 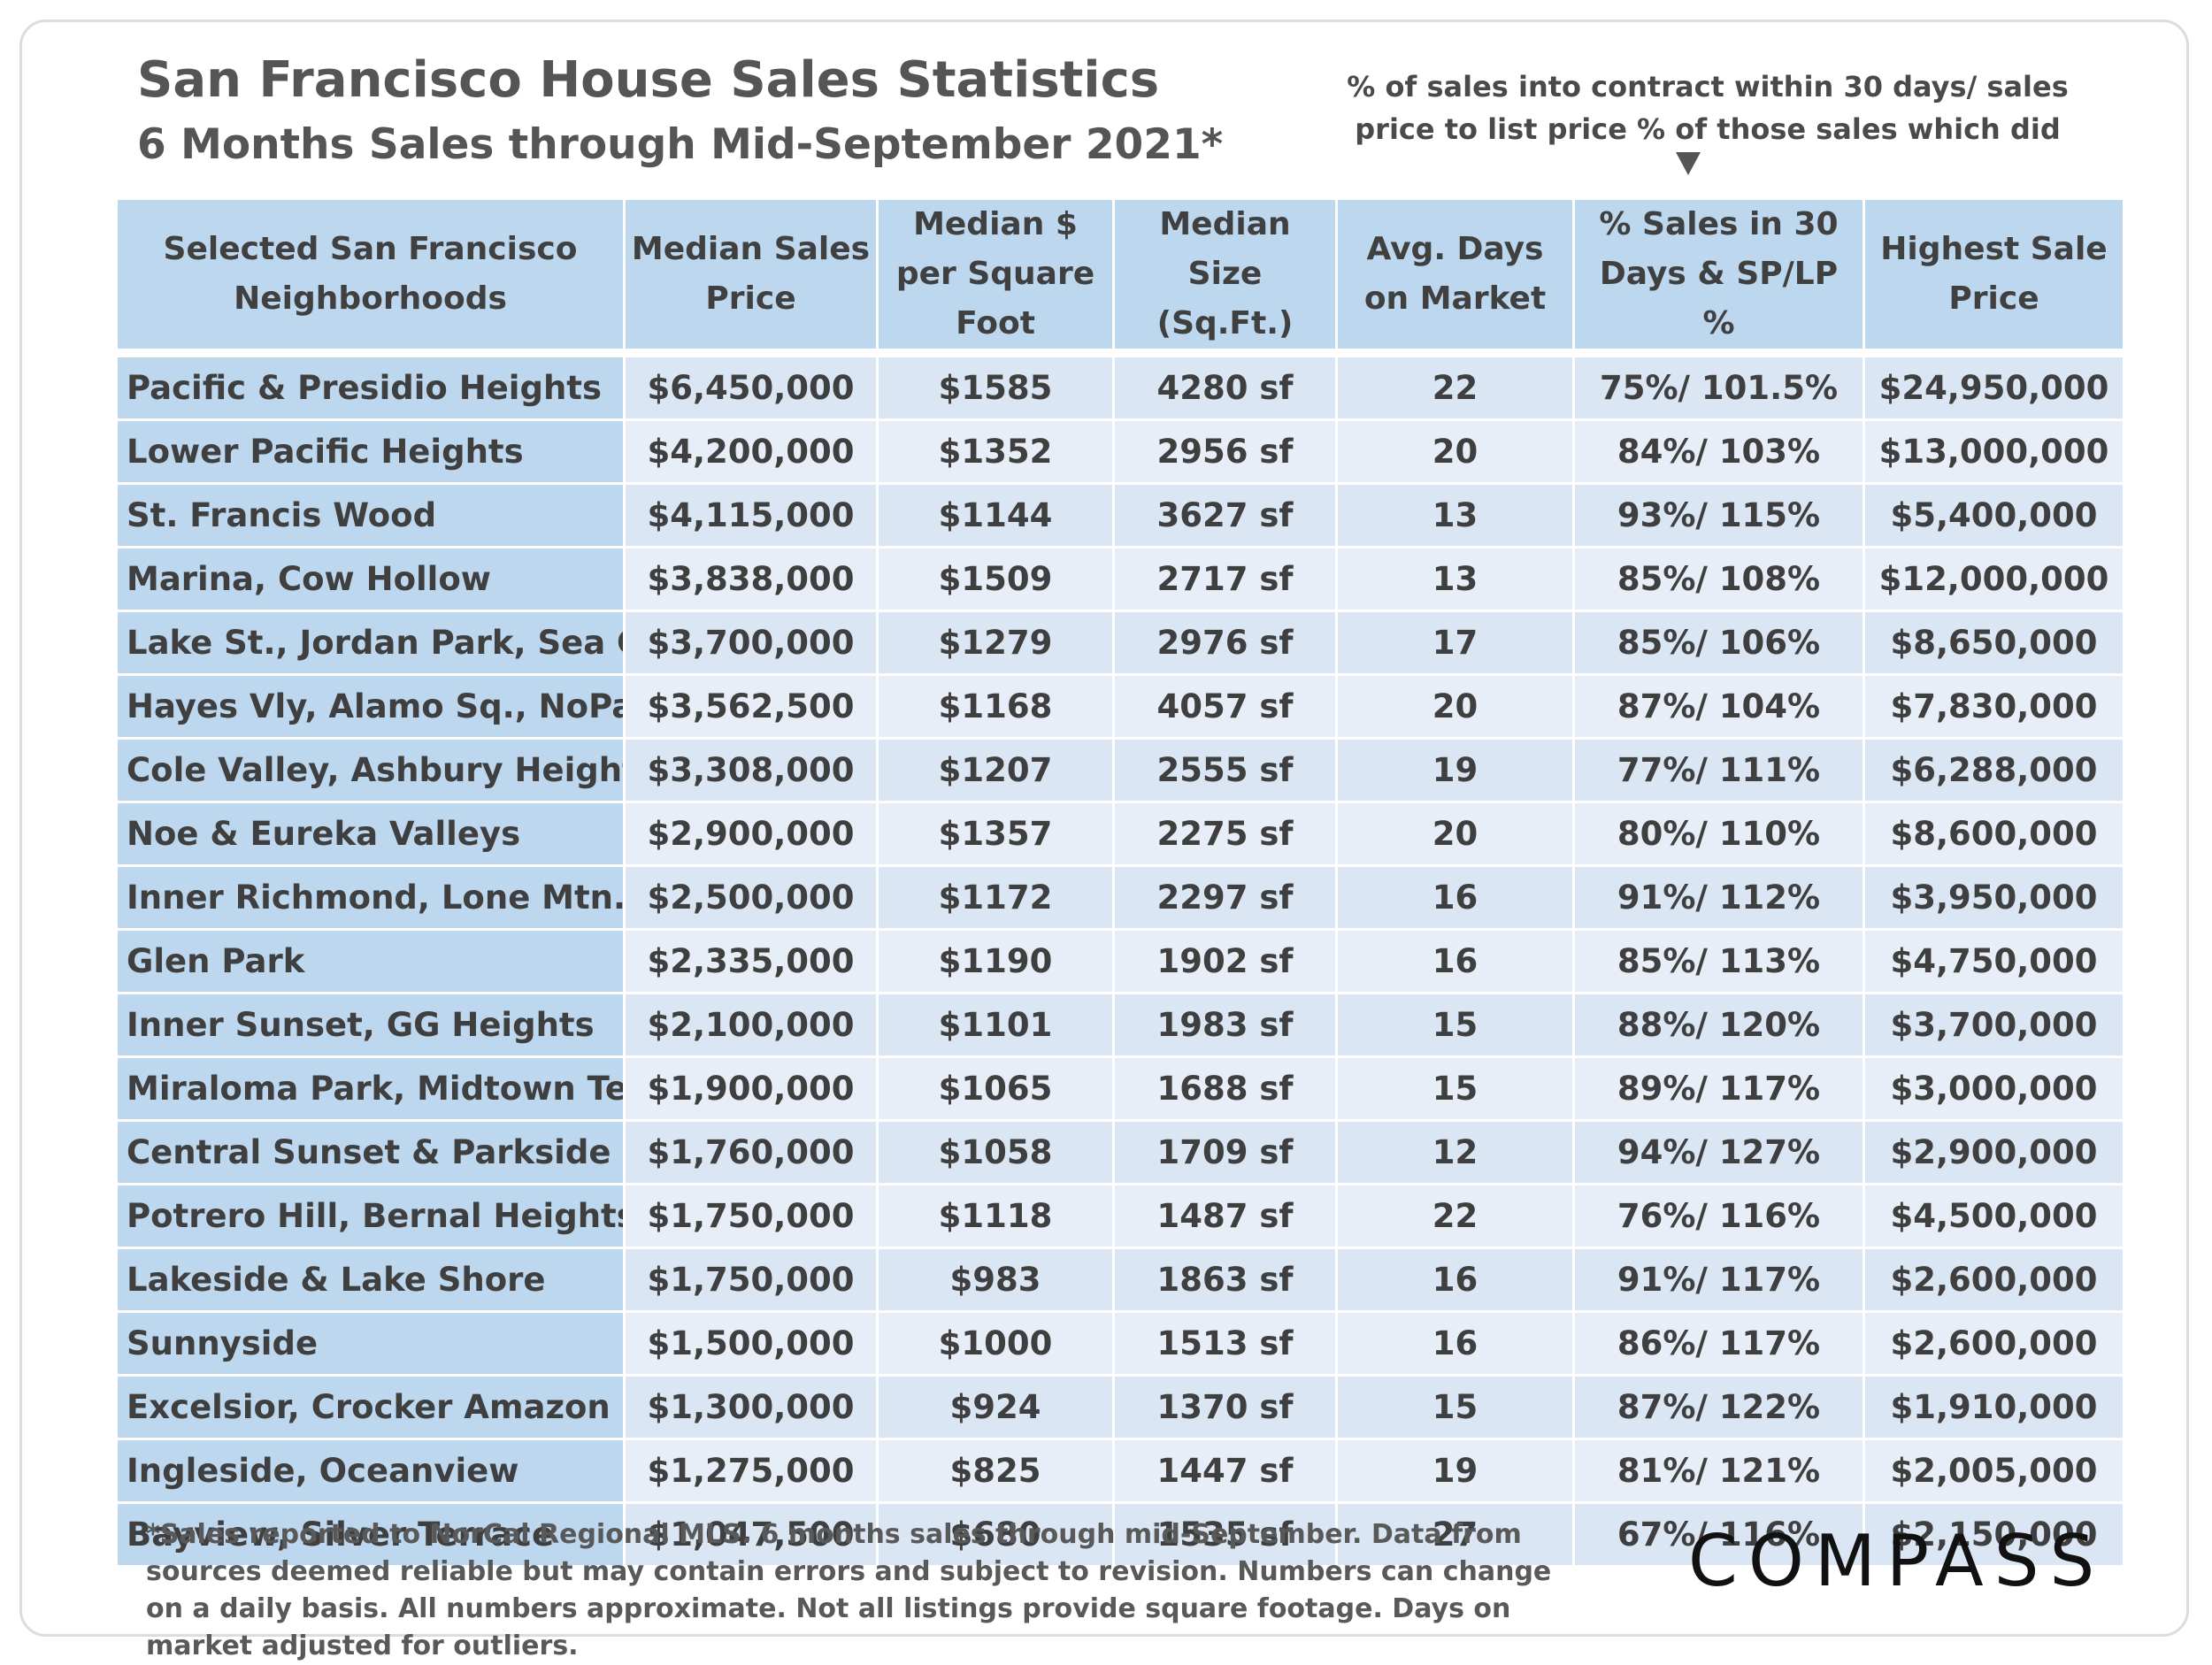 I want to click on data-cell: 91%/ 112%, so click(x=1720, y=899).